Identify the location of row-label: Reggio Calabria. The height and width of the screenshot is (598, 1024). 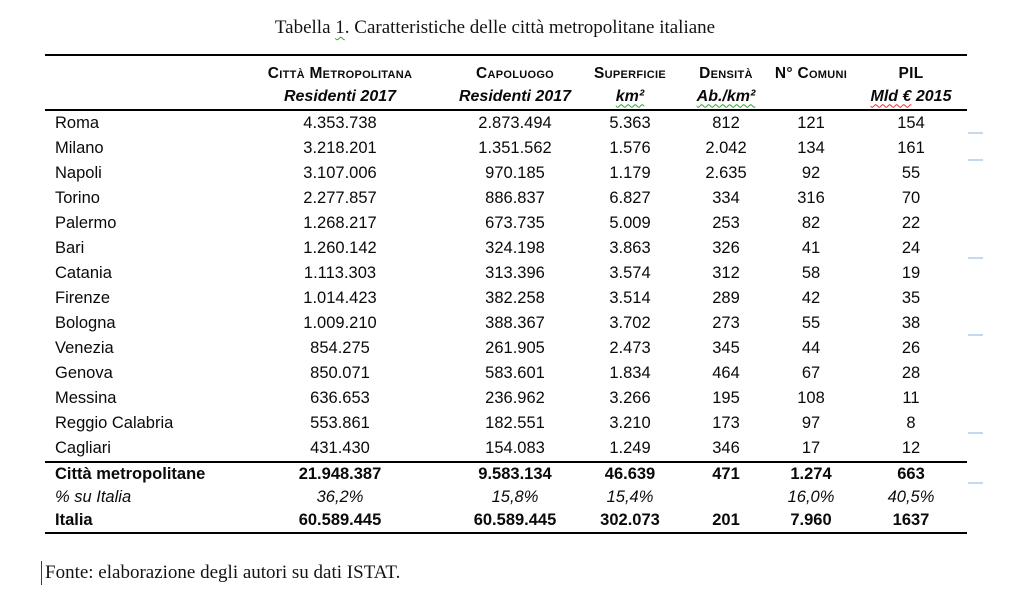
(114, 423).